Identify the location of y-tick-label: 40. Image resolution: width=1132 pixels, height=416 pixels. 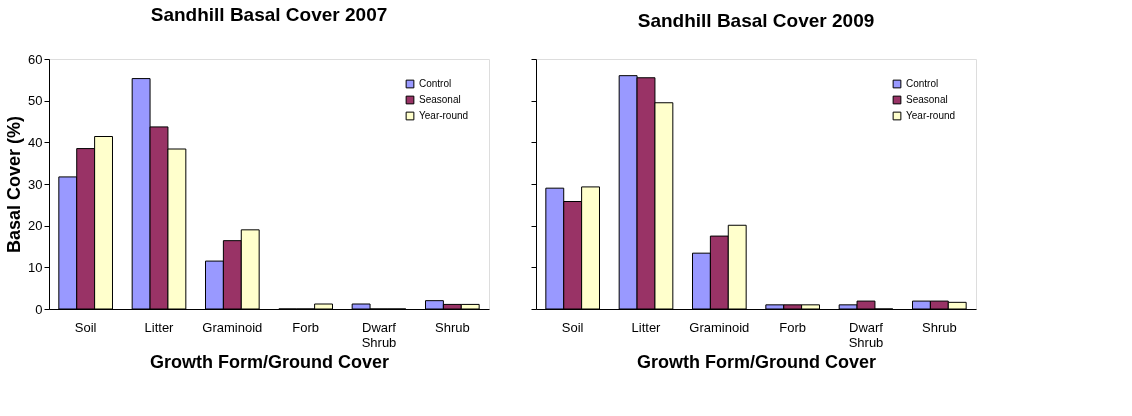
(35, 142).